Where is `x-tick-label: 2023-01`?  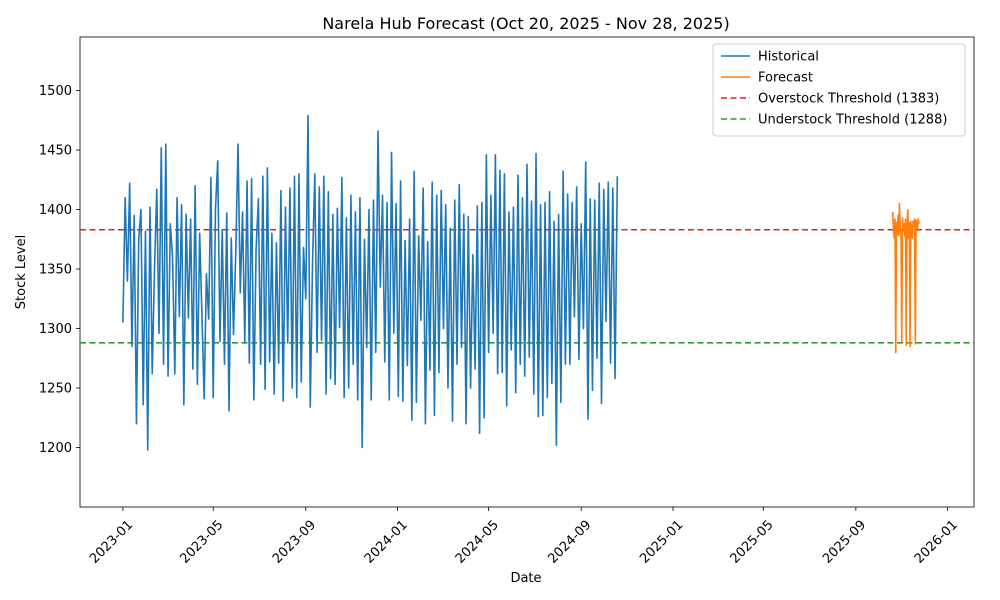
x-tick-label: 2023-01 is located at coordinates (111, 542).